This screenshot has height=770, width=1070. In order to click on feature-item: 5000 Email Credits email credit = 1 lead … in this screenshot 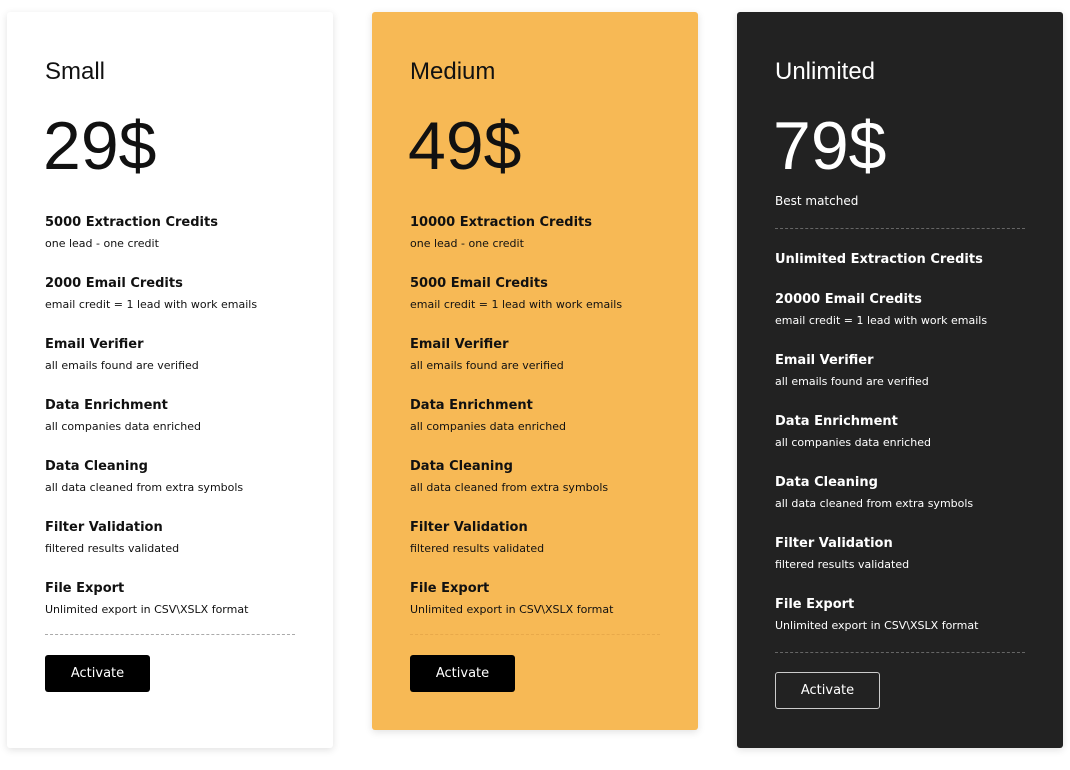, I will do `click(535, 305)`.